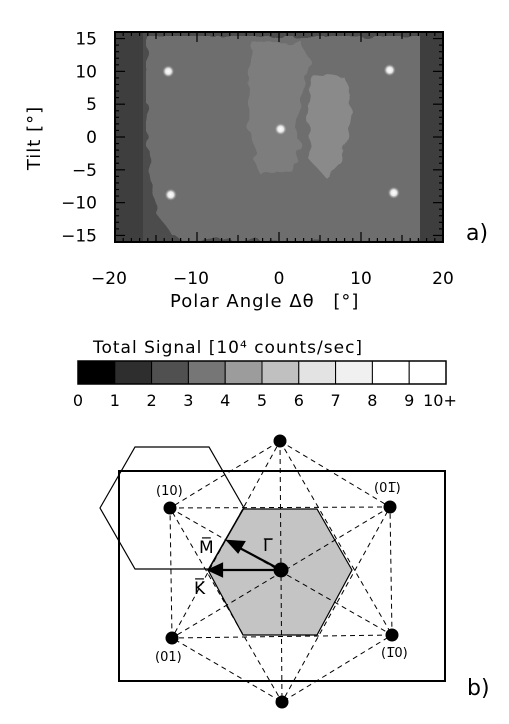 The height and width of the screenshot is (724, 509). I want to click on colorbar-tick-label: 2, so click(152, 400).